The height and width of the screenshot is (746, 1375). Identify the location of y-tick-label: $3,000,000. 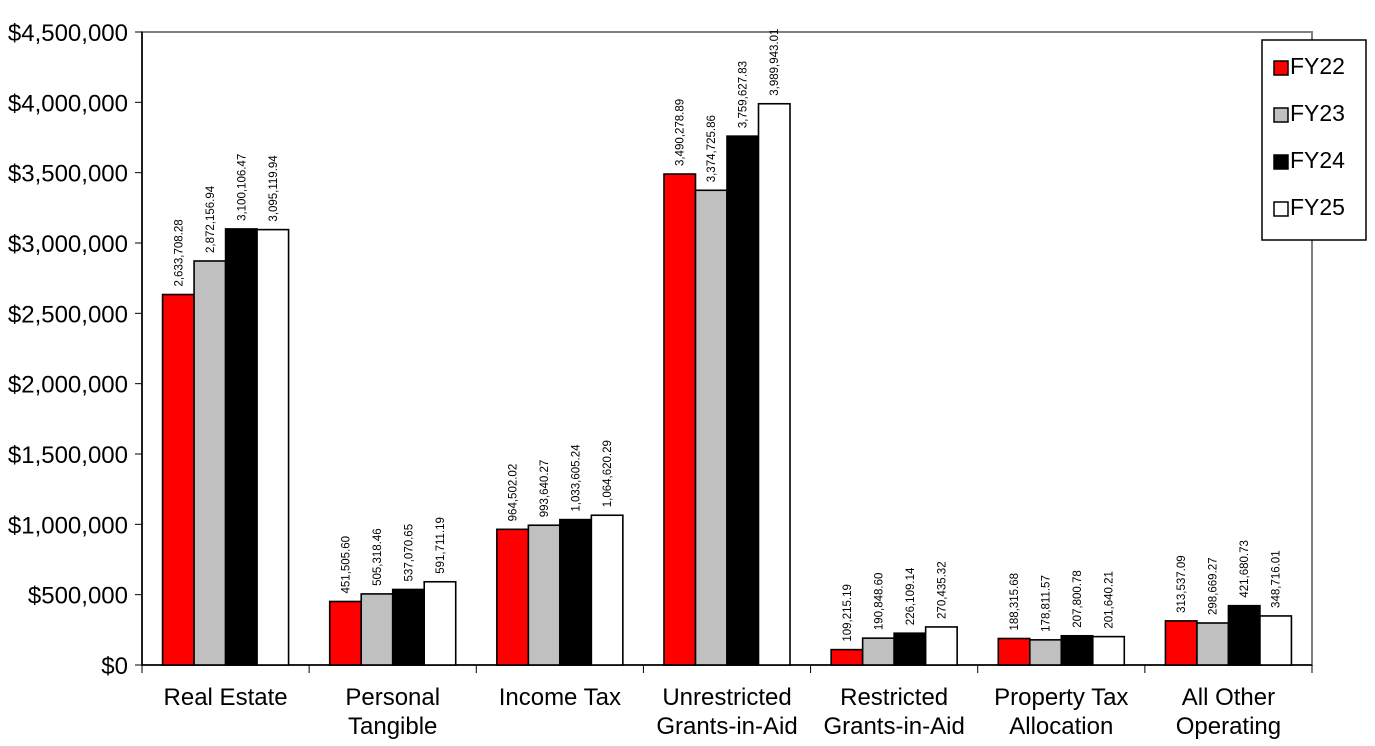
(68, 244).